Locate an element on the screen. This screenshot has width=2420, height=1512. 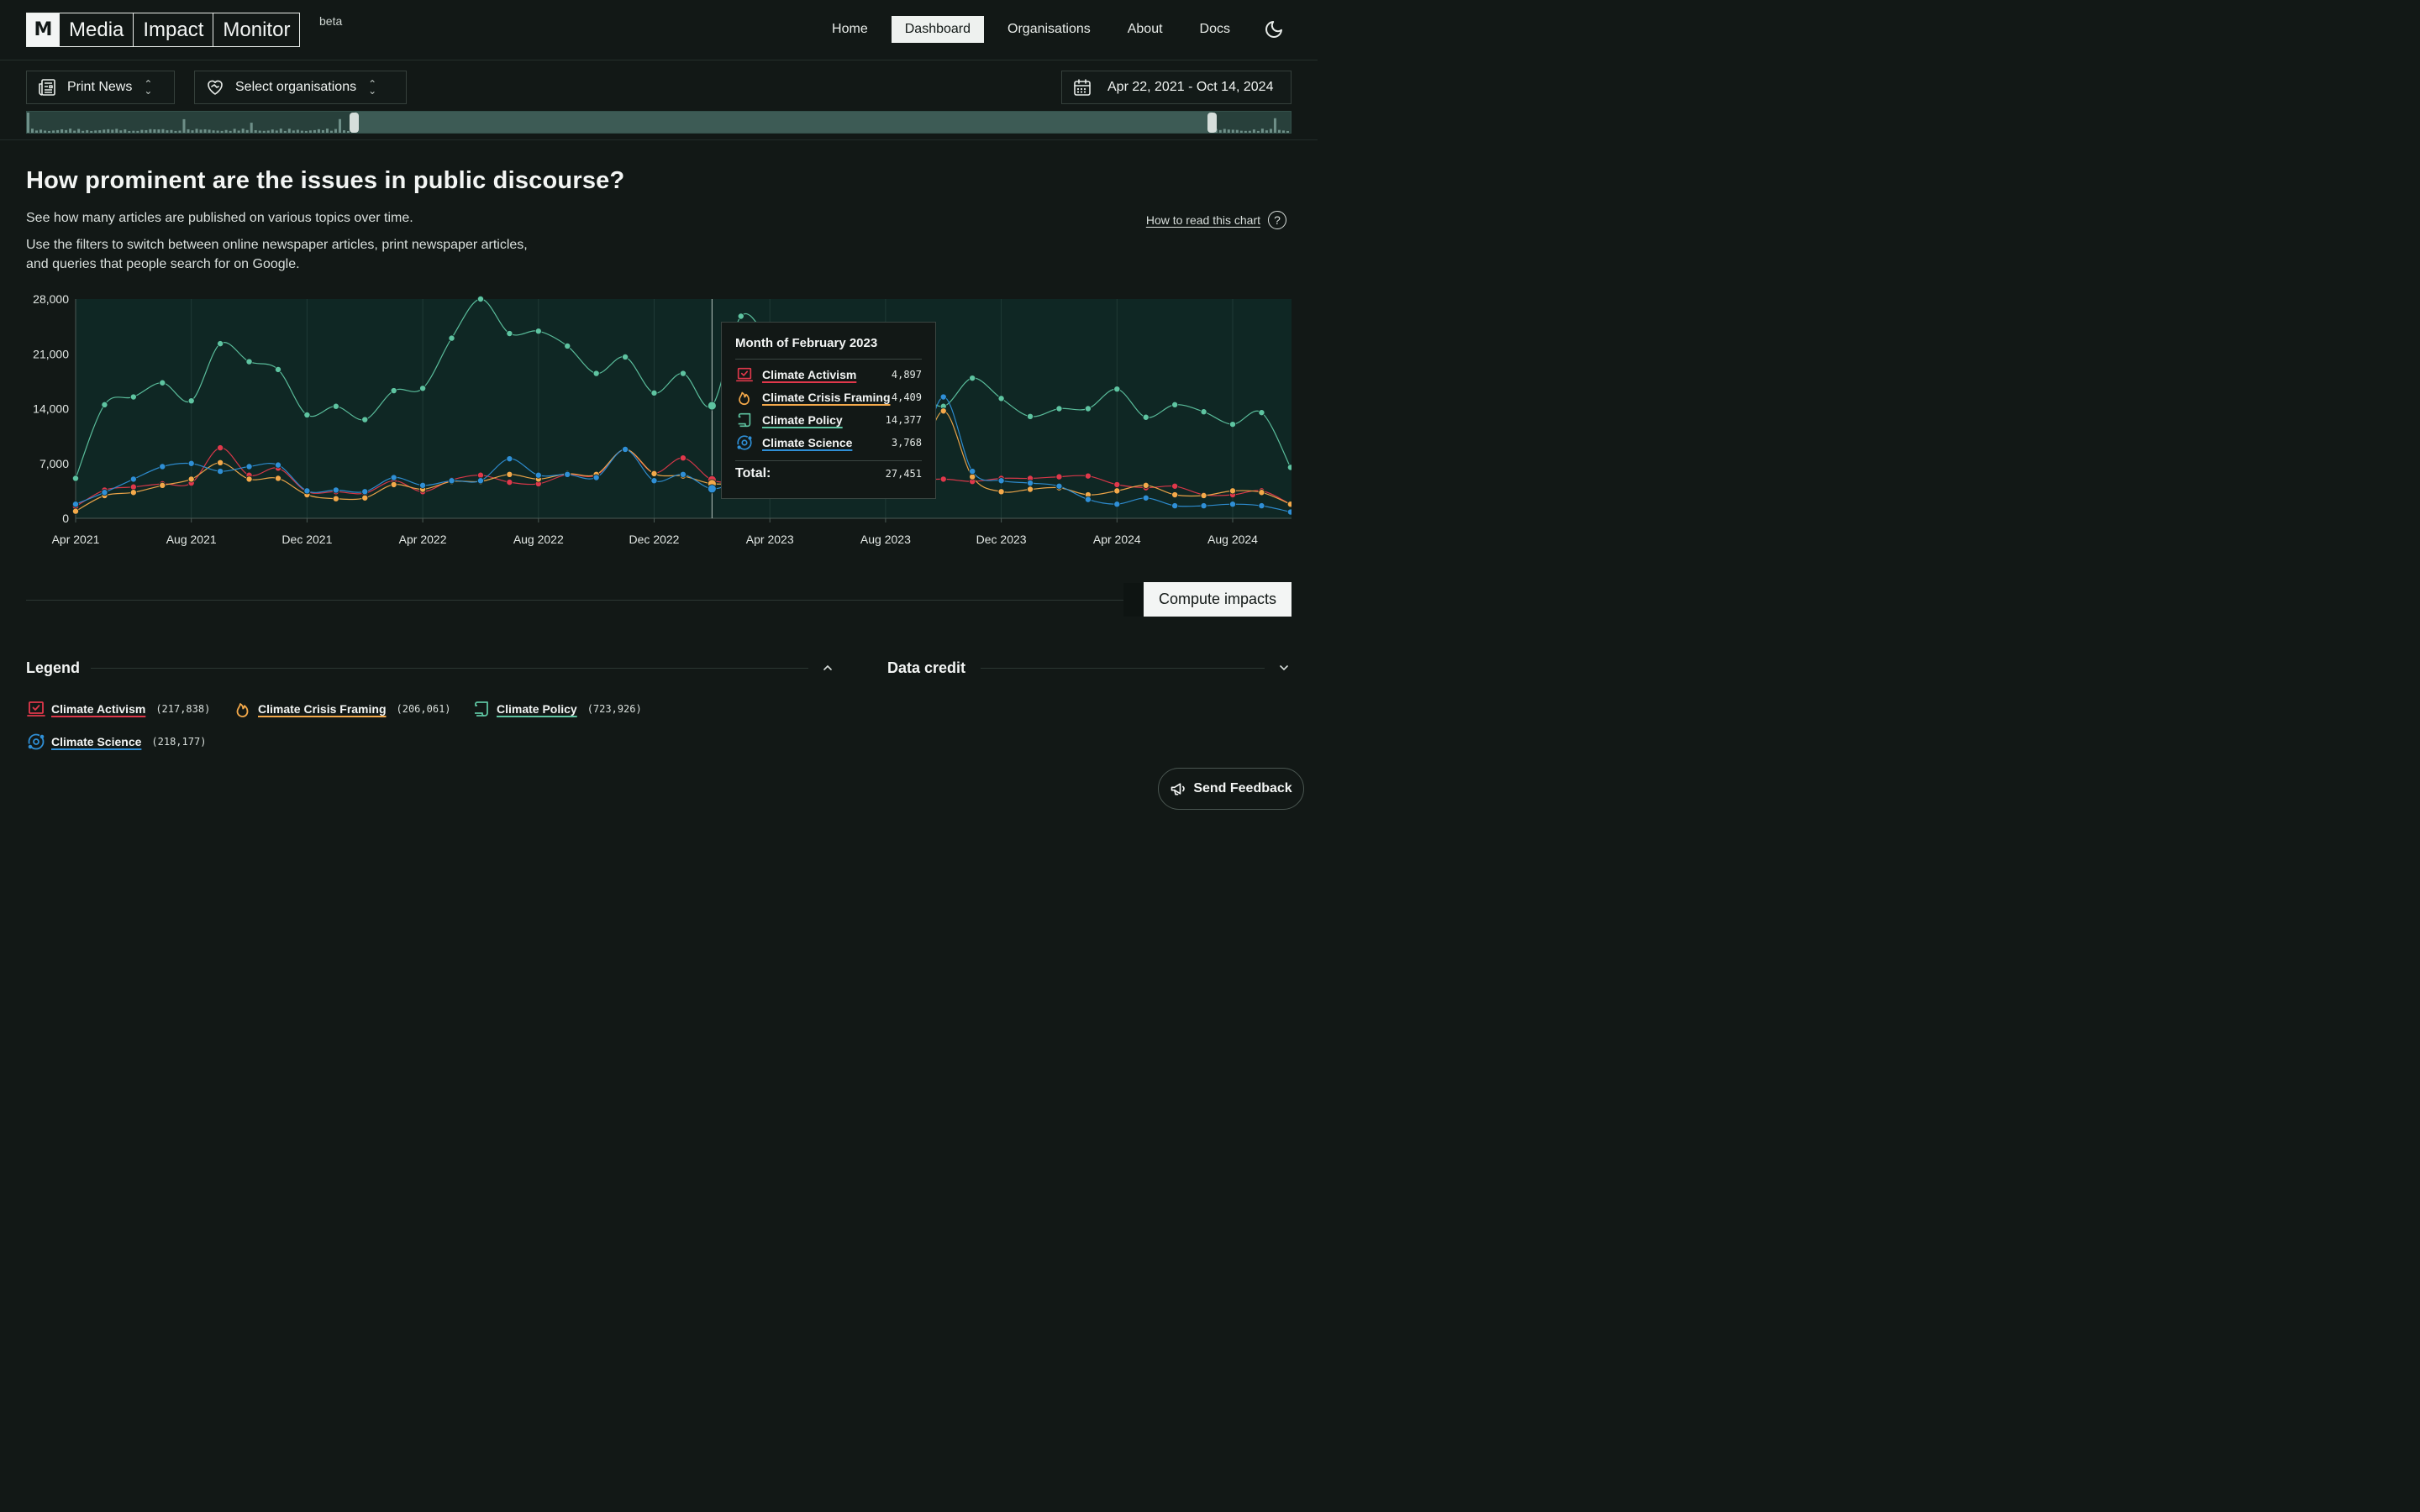
nav-home: Home is located at coordinates (850, 29).